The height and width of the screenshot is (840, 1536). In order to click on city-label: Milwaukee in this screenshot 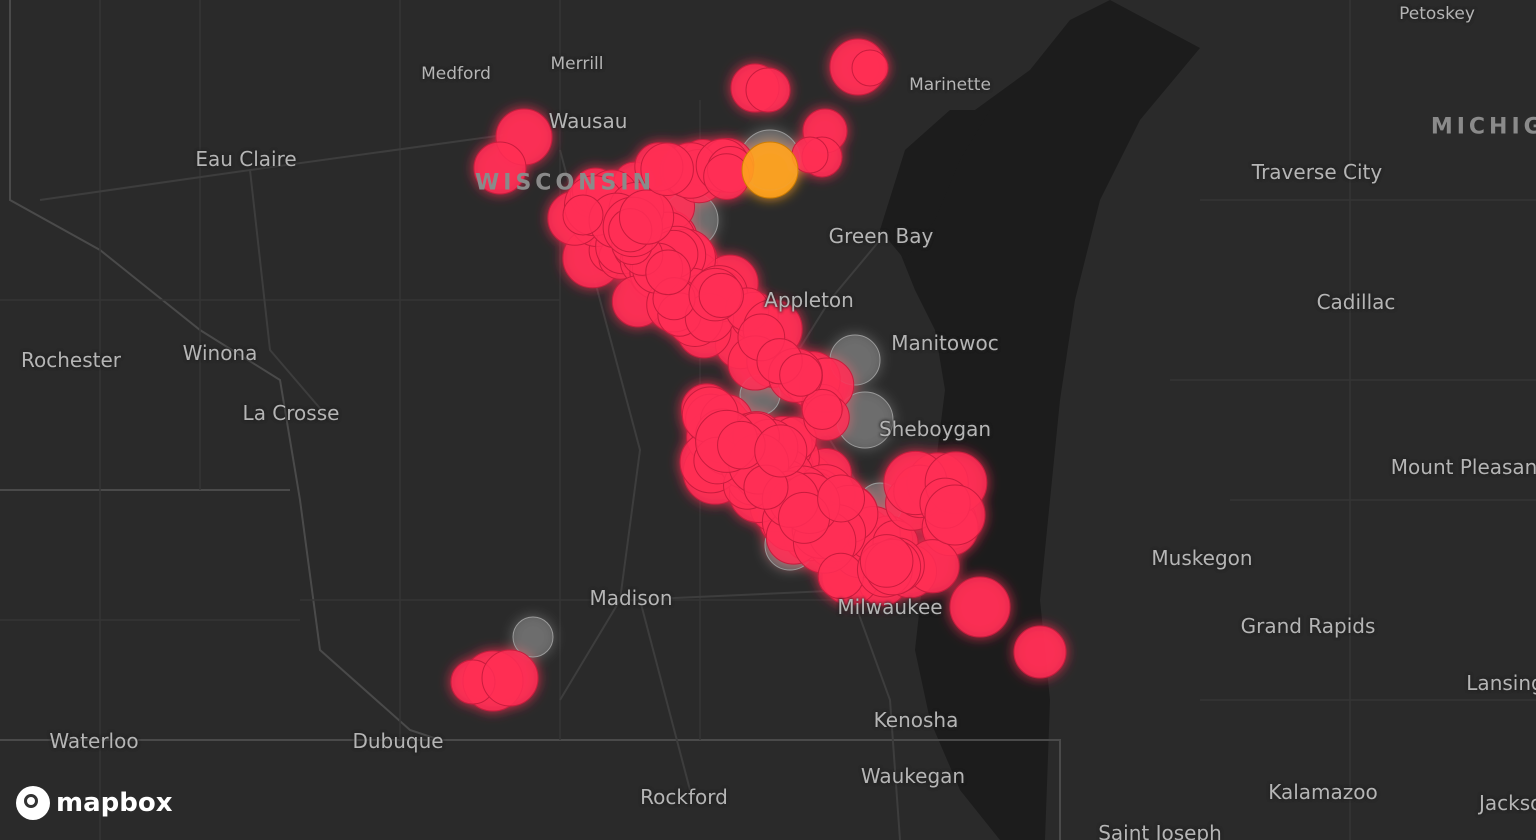, I will do `click(890, 607)`.